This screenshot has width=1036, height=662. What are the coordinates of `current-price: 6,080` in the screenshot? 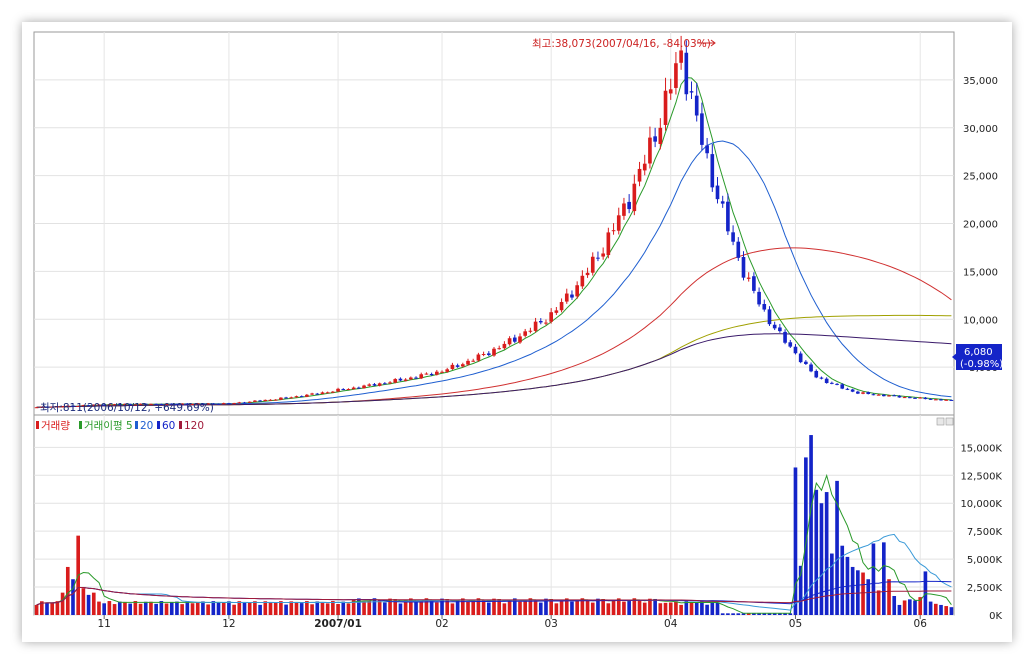 It's located at (978, 352).